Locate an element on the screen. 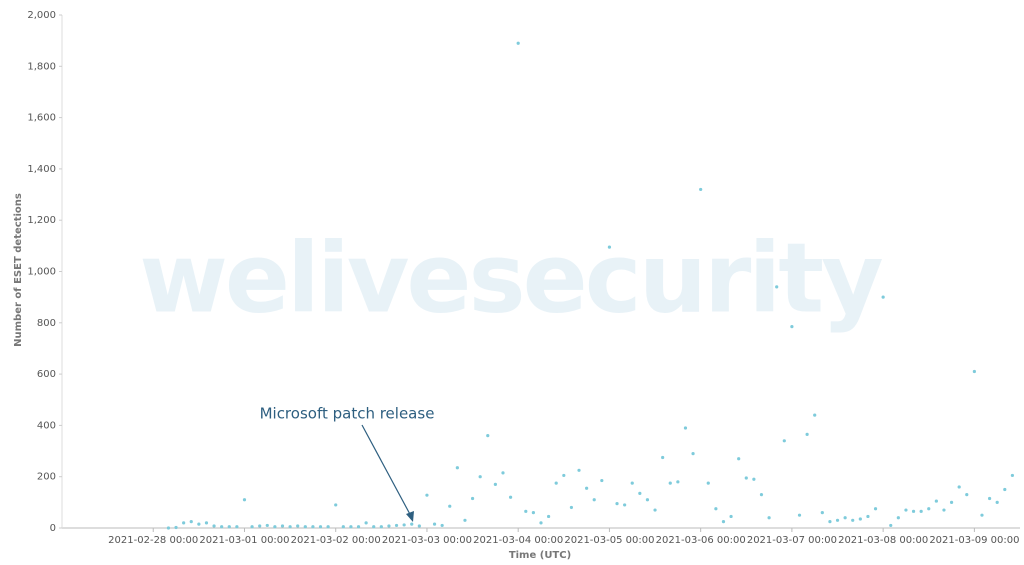 The image size is (1024, 565). watermark: welivesecurity is located at coordinates (510, 278).